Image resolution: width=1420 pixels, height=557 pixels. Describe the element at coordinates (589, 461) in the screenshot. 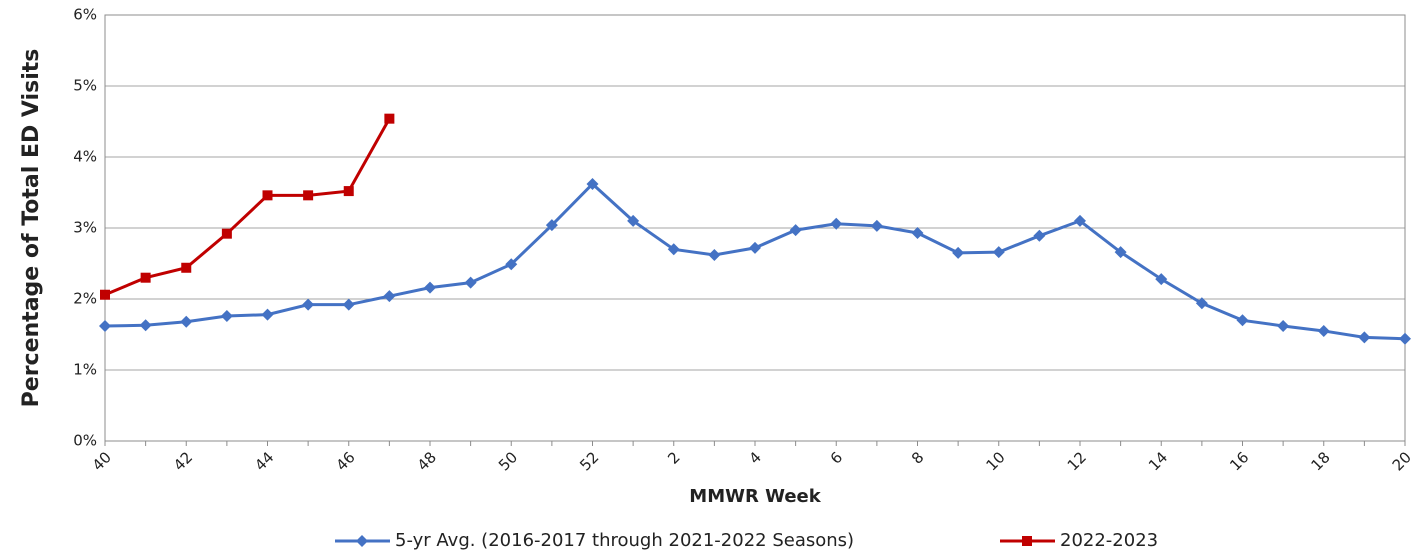

I see `x-tick-label: 52` at that location.